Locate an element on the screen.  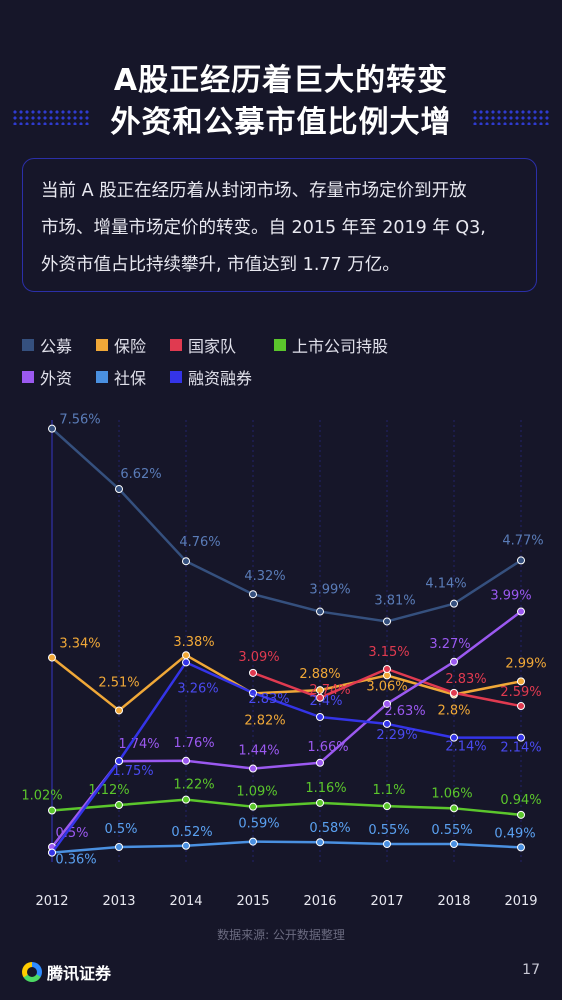
data-source: 数据来源: 公开数据整理 is located at coordinates (281, 935).